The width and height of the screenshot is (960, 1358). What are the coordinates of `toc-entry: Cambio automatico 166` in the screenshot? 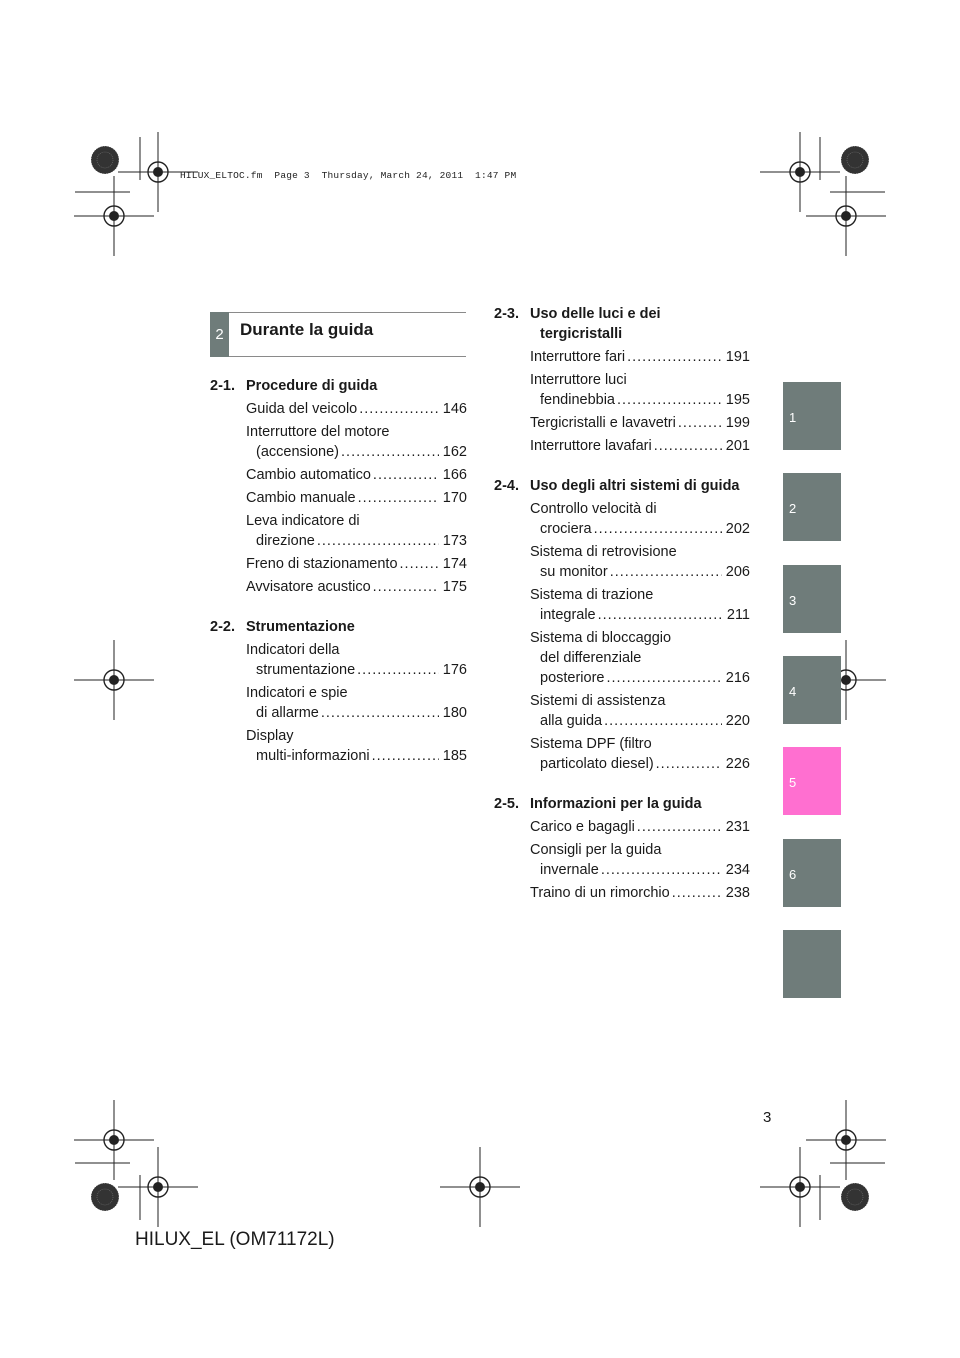 It's located at (338, 475).